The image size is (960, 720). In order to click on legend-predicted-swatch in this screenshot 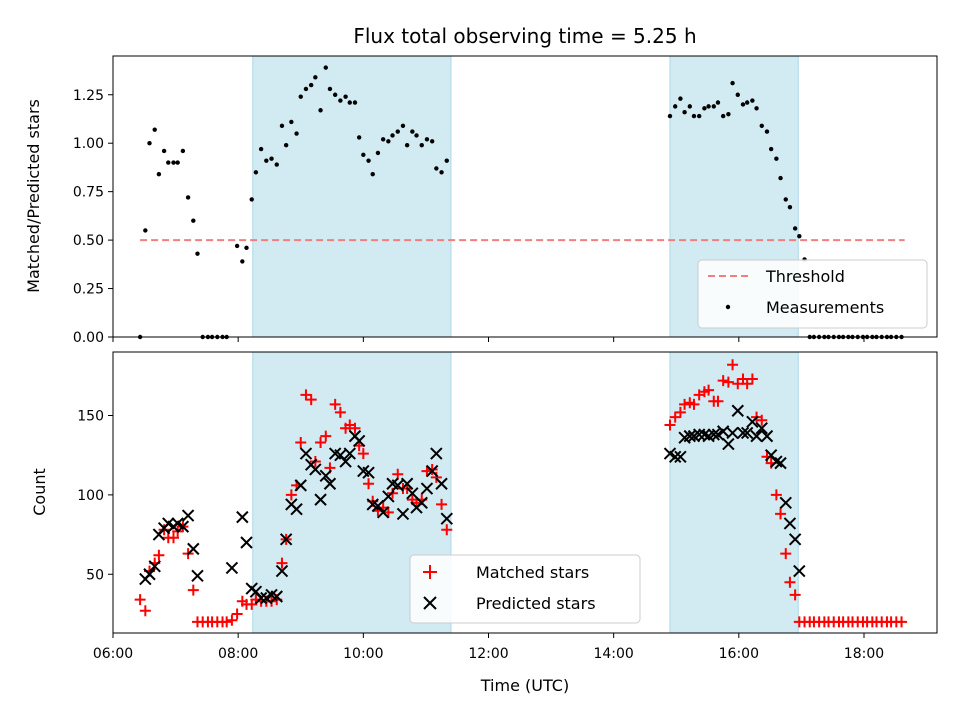, I will do `click(430, 603)`.